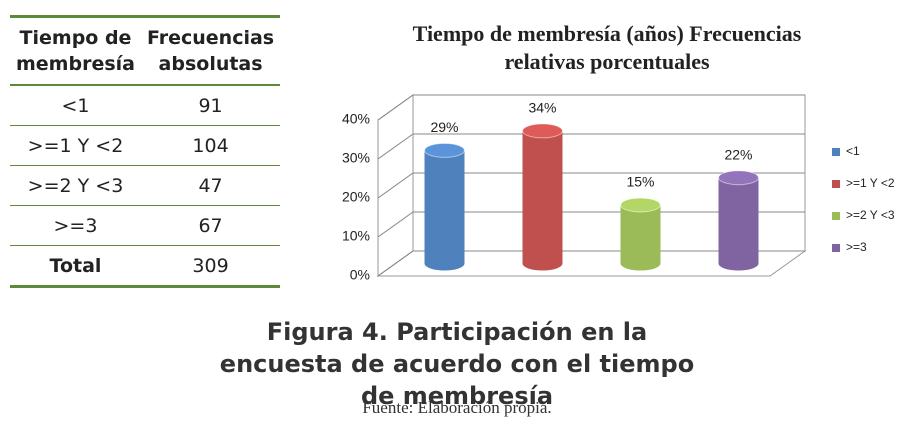 Image resolution: width=914 pixels, height=431 pixels. What do you see at coordinates (210, 145) in the screenshot?
I see `table-cell: 104` at bounding box center [210, 145].